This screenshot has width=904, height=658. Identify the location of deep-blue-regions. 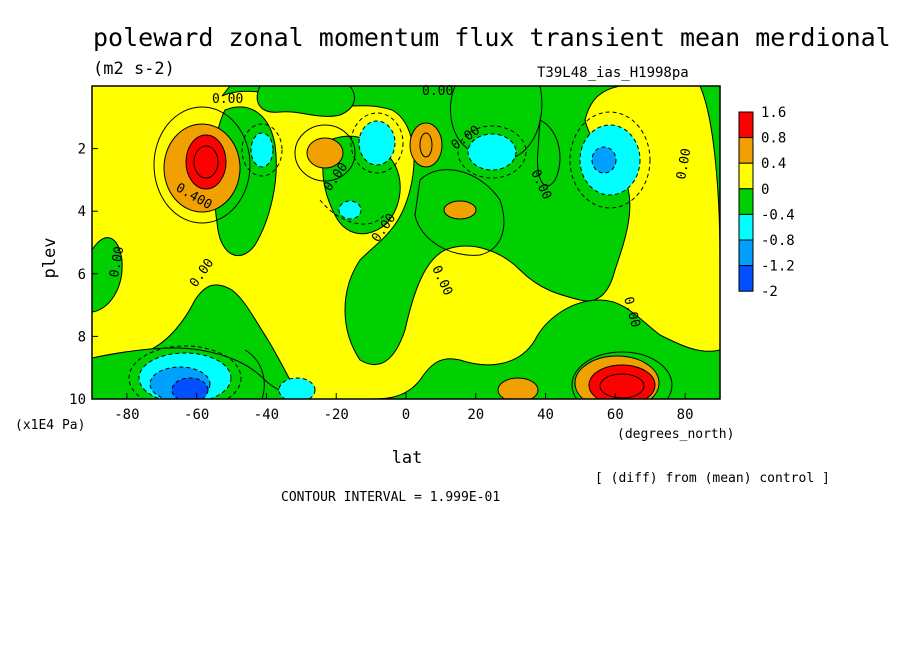
(190, 388).